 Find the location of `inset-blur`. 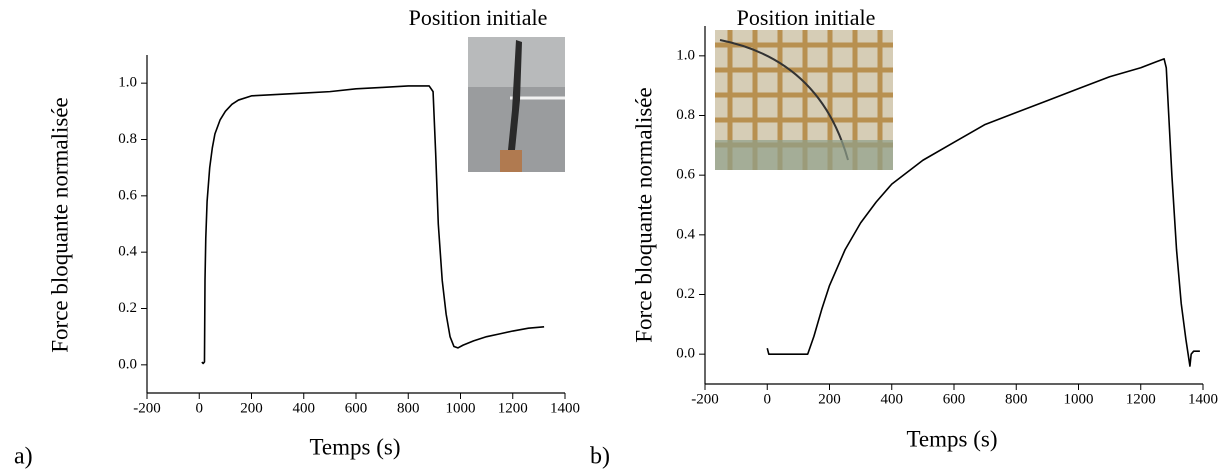

inset-blur is located at coordinates (804, 155).